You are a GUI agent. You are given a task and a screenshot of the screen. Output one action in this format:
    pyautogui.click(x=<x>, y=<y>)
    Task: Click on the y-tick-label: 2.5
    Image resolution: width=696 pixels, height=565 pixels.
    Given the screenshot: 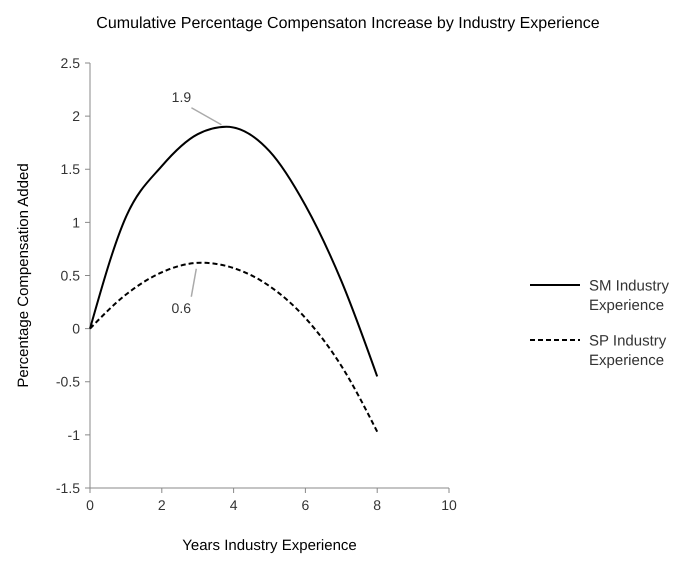 What is the action you would take?
    pyautogui.click(x=70, y=62)
    